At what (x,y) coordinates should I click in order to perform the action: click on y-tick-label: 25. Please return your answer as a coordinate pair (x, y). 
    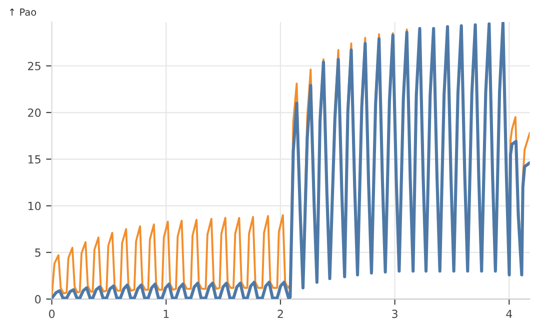
    Looking at the image, I should click on (34, 66).